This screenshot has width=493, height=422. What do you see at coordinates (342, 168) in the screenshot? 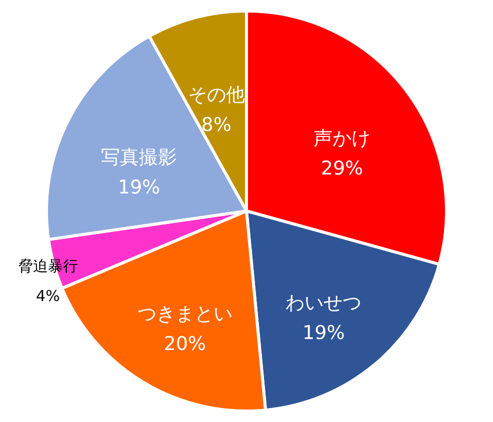
I see `data-label: 29%` at bounding box center [342, 168].